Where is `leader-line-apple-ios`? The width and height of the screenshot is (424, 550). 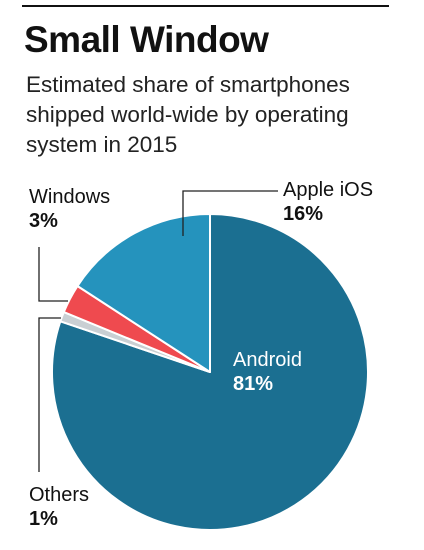 leader-line-apple-ios is located at coordinates (230, 213).